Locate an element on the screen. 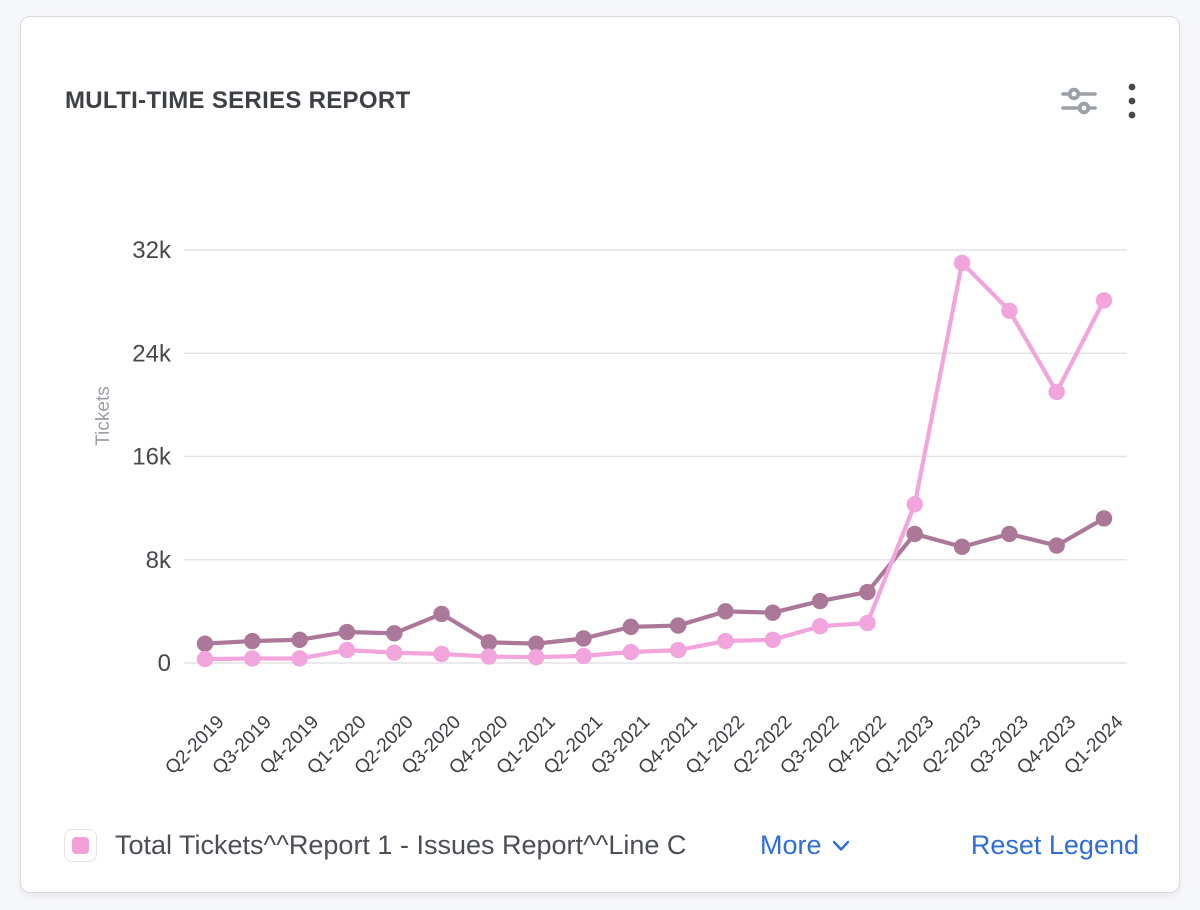  y-axis-tick-label: 0 is located at coordinates (164, 663).